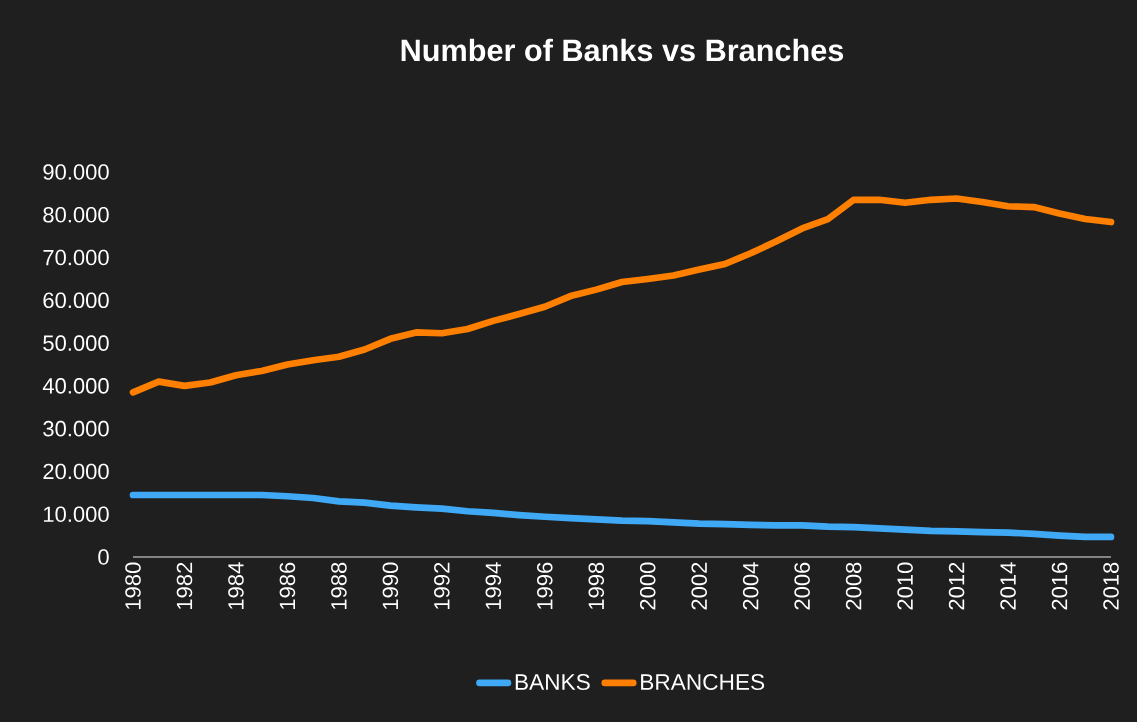 This screenshot has height=722, width=1137. I want to click on x-tick-label: 2010, so click(905, 586).